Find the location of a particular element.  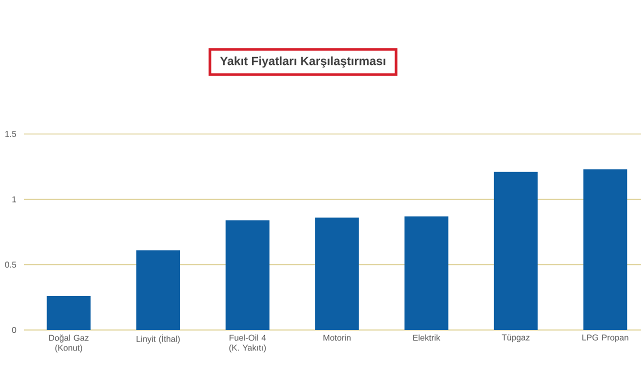

x-tick-label: Motorin is located at coordinates (337, 337).